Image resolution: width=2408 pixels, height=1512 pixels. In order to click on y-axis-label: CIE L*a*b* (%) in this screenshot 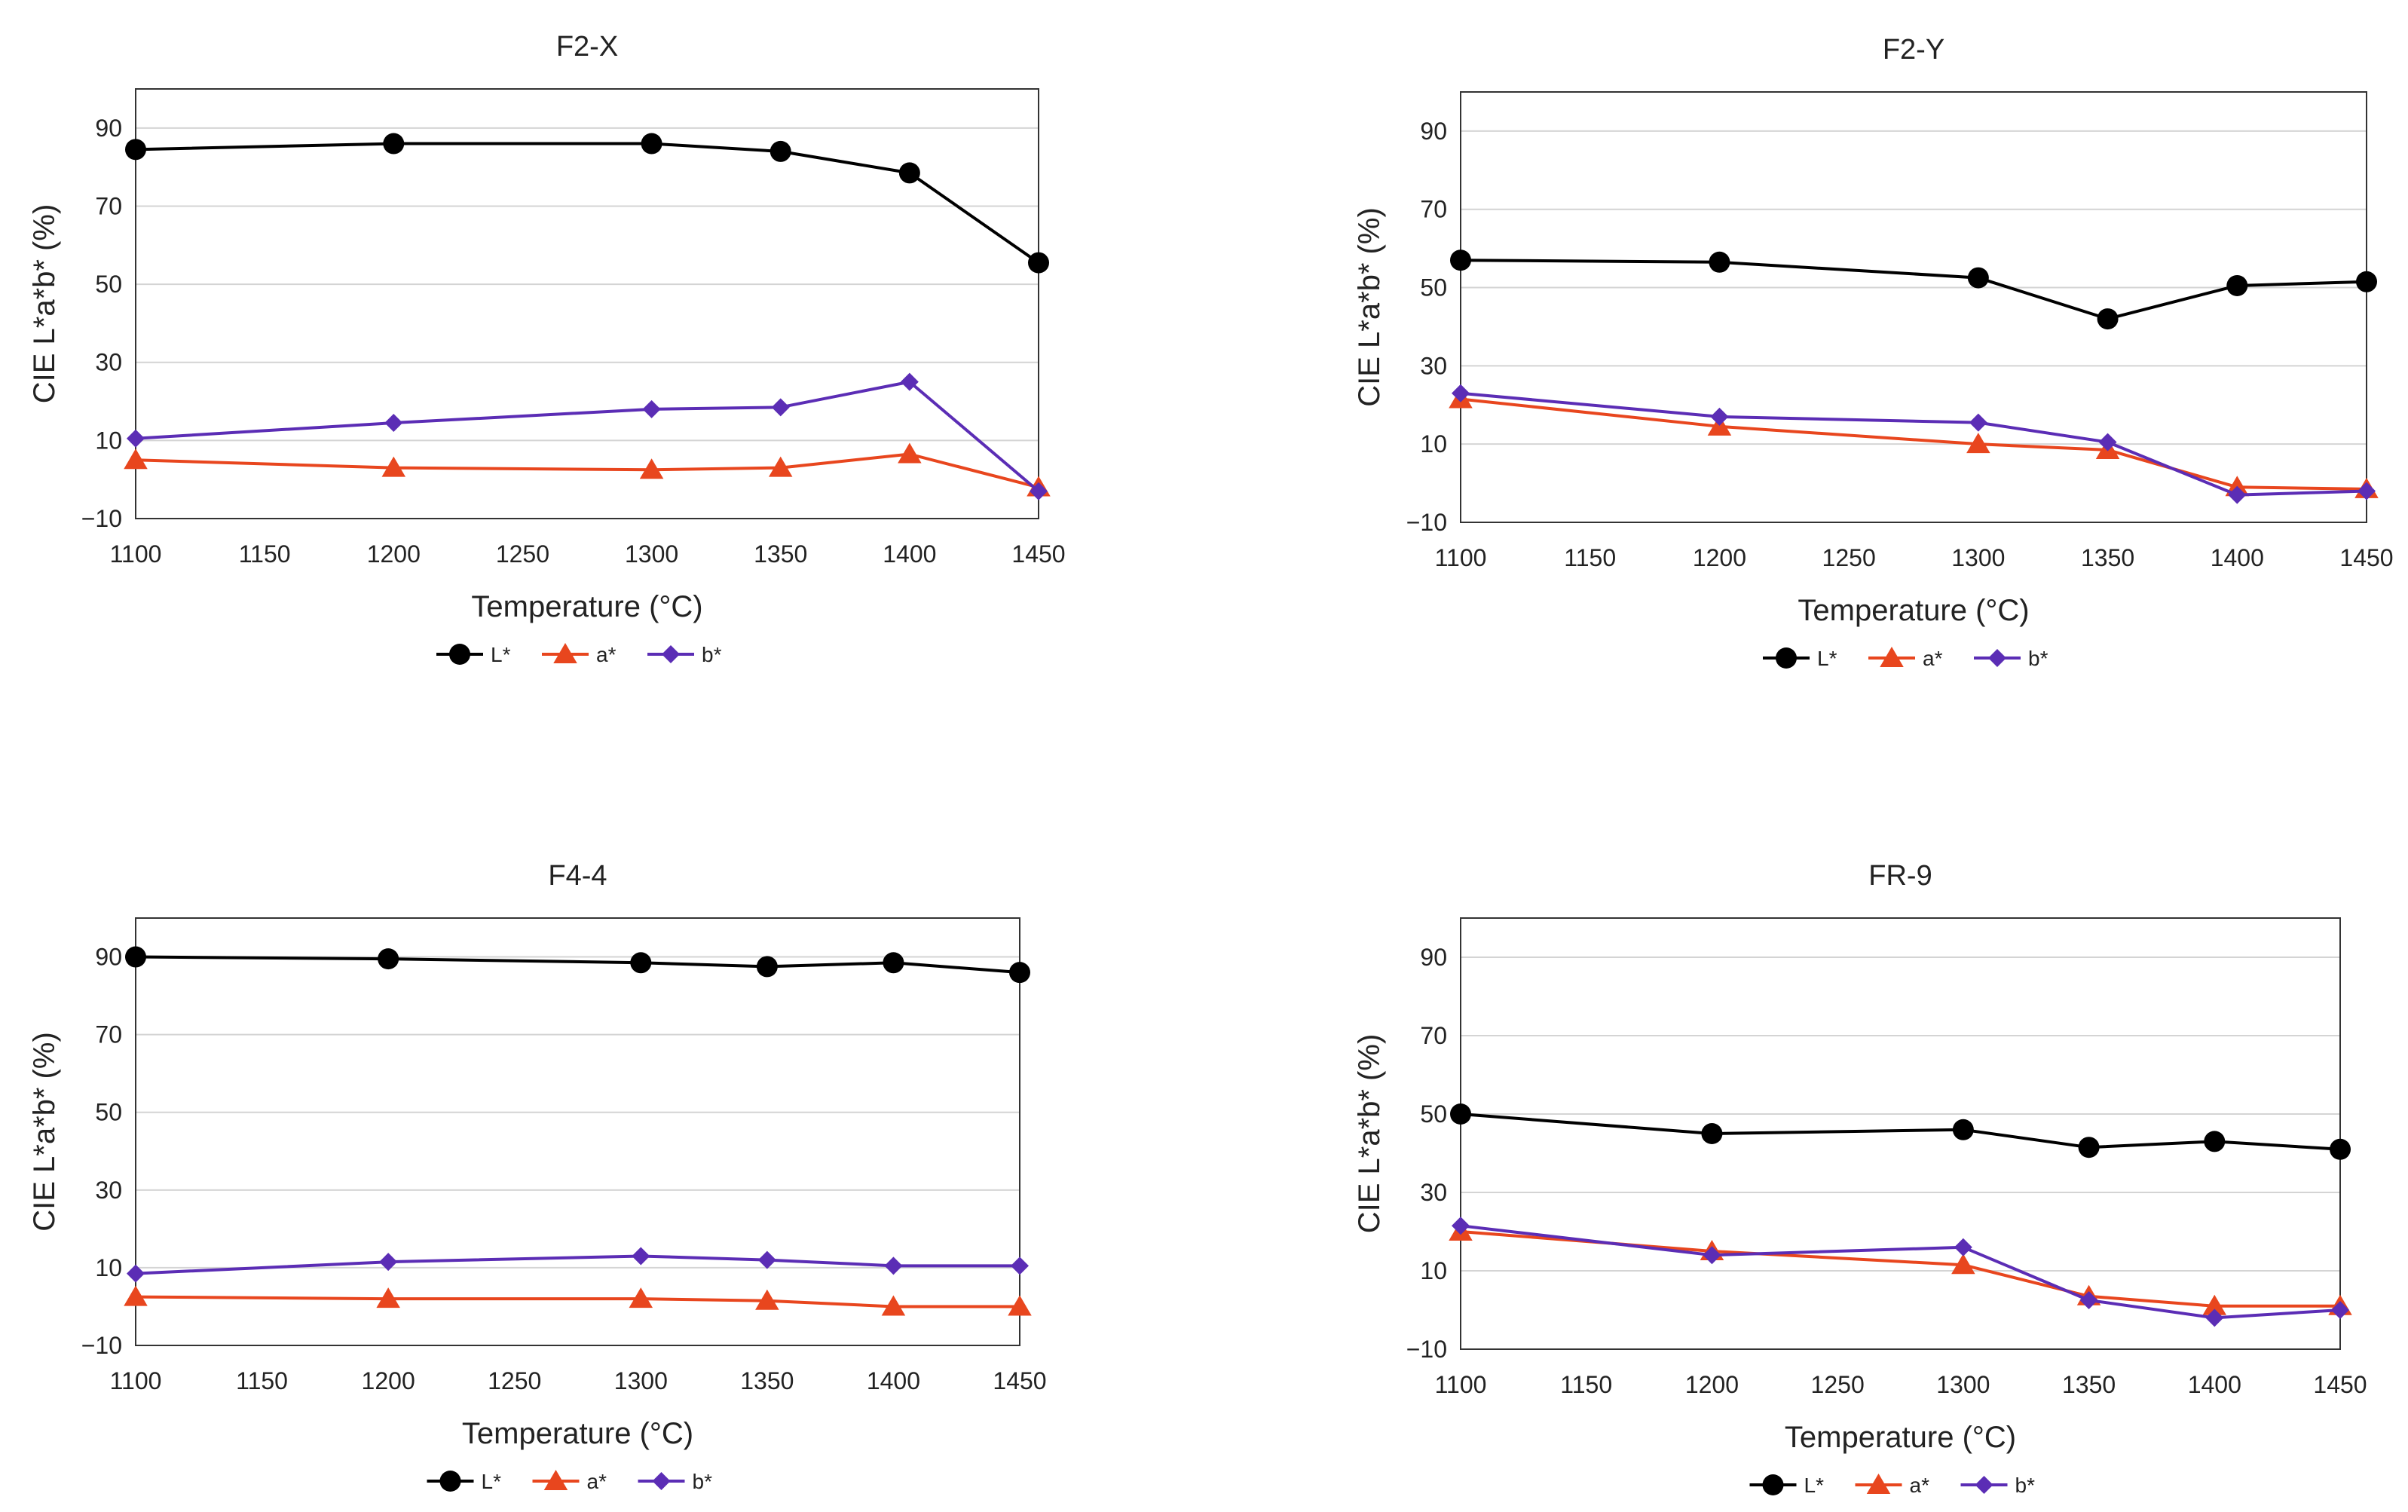, I will do `click(45, 304)`.